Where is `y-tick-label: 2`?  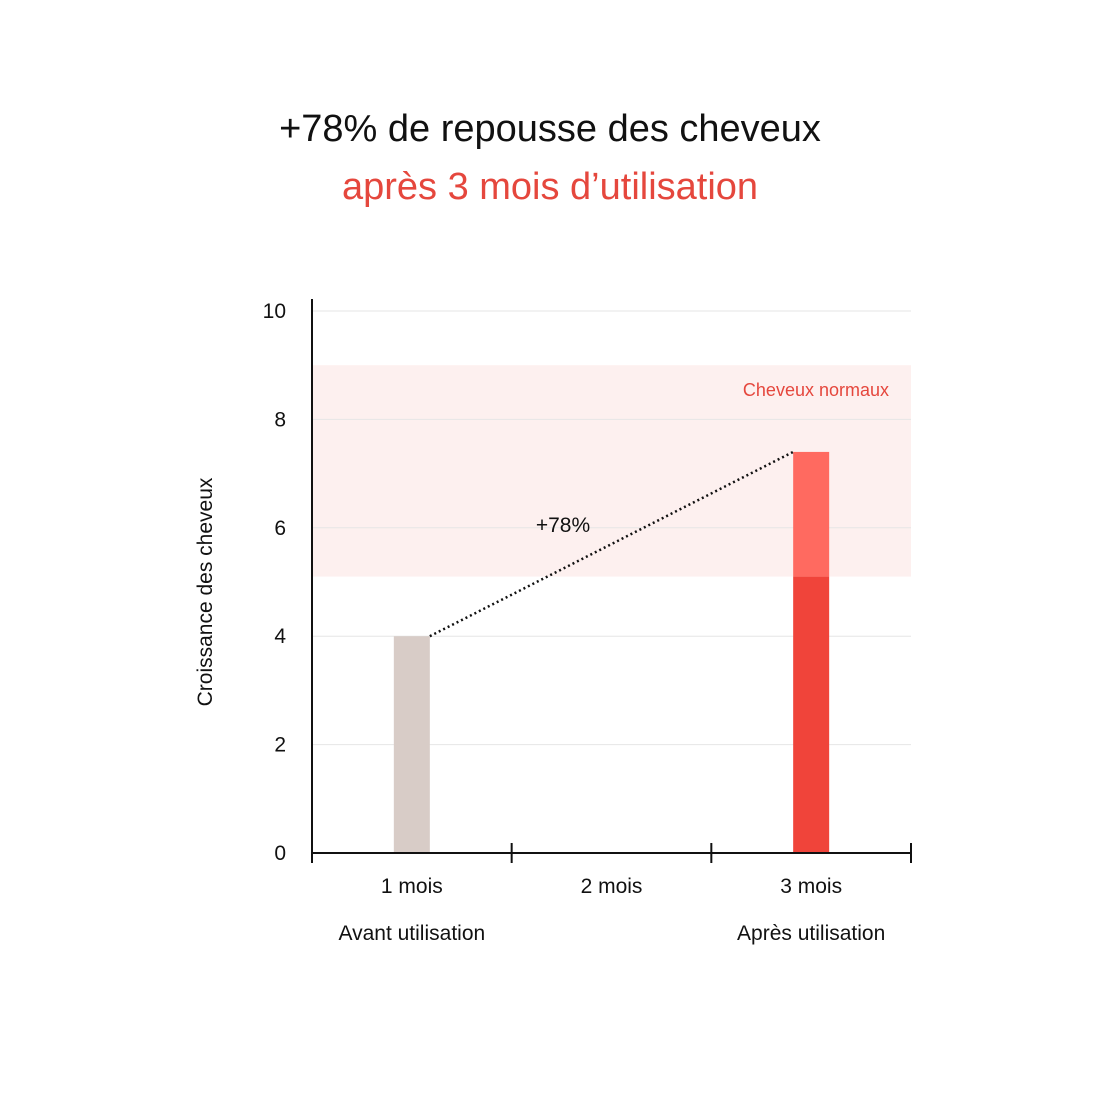 y-tick-label: 2 is located at coordinates (280, 745).